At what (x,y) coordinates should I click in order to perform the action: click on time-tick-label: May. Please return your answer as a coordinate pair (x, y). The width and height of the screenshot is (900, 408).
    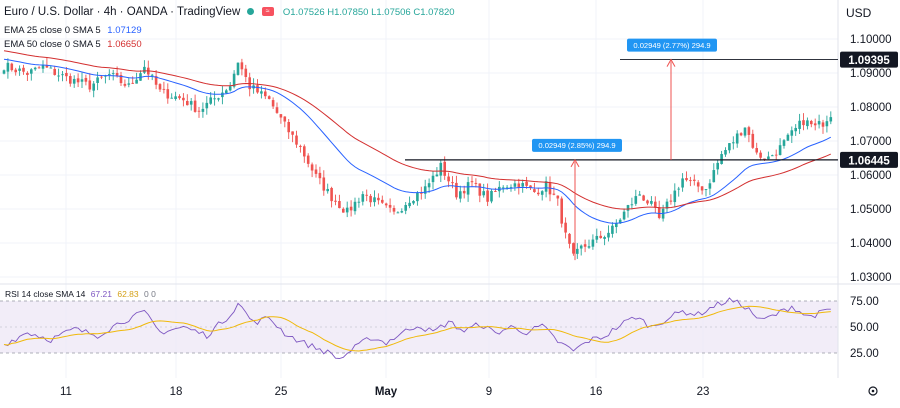
    Looking at the image, I should click on (386, 392).